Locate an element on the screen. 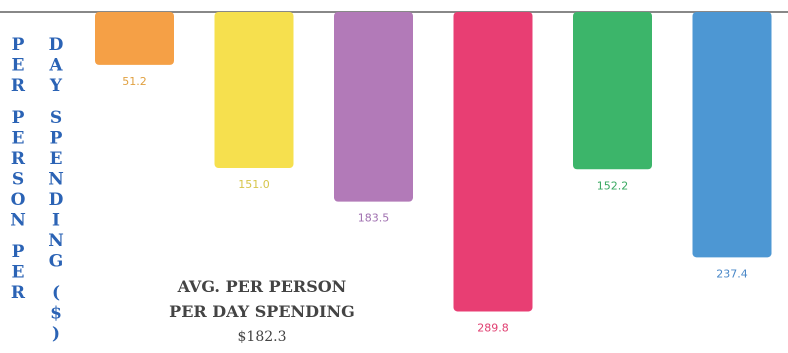  annotation-line2: PER DAY SPENDING is located at coordinates (262, 311).